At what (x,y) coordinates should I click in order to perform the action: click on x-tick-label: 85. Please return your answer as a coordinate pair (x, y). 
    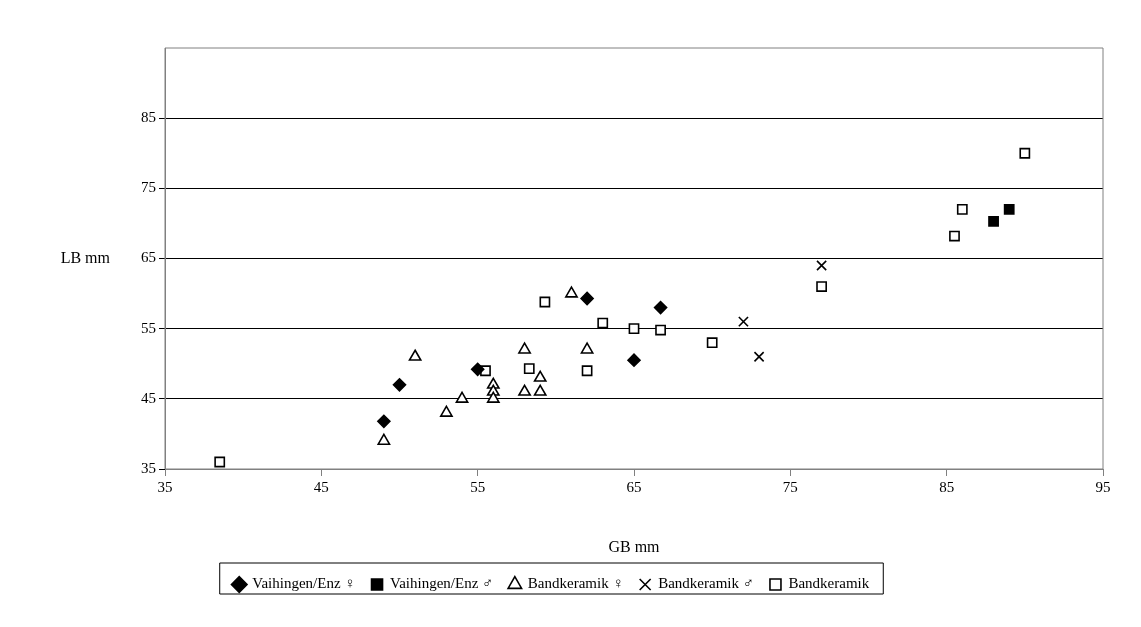
    Looking at the image, I should click on (947, 486).